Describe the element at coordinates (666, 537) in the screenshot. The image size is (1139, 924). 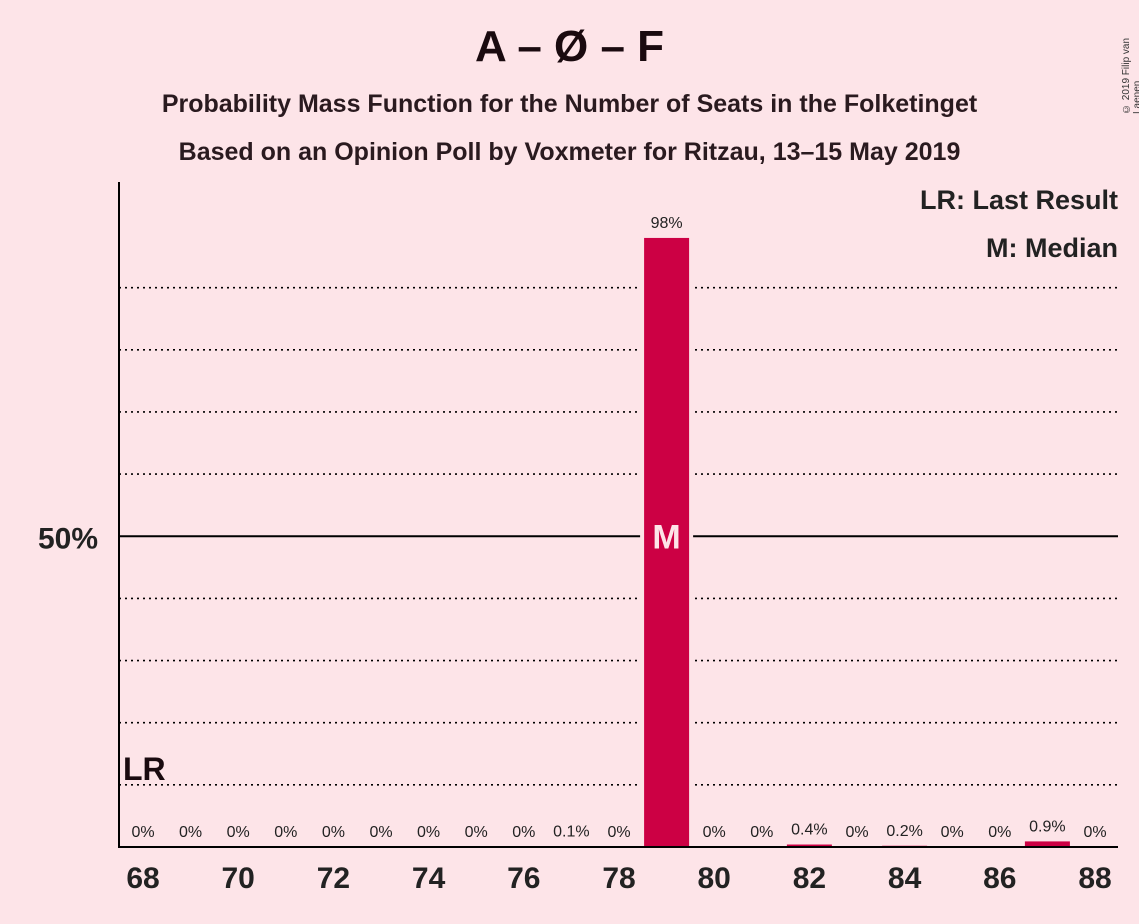
I see `median-marker: M` at that location.